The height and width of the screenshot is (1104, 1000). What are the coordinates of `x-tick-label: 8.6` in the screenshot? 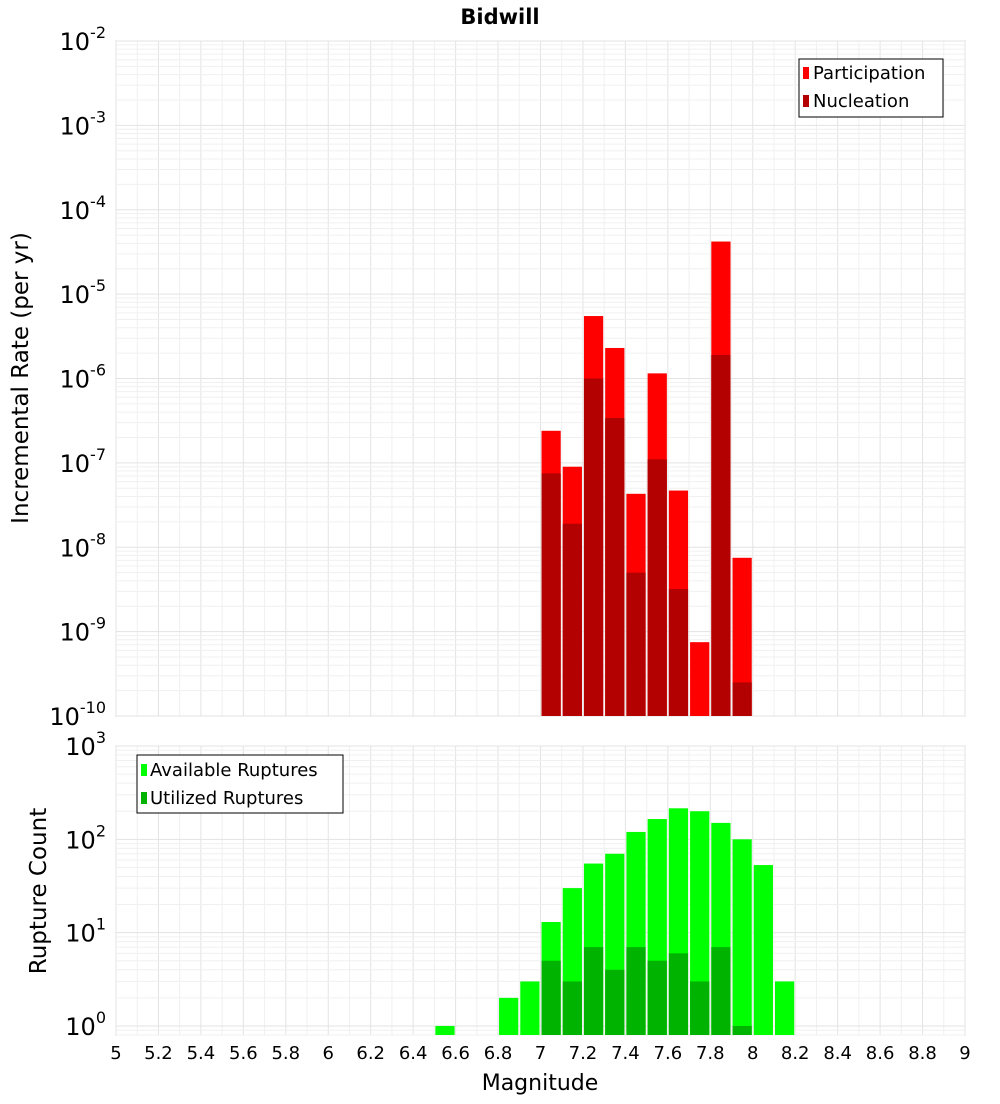 It's located at (880, 1053).